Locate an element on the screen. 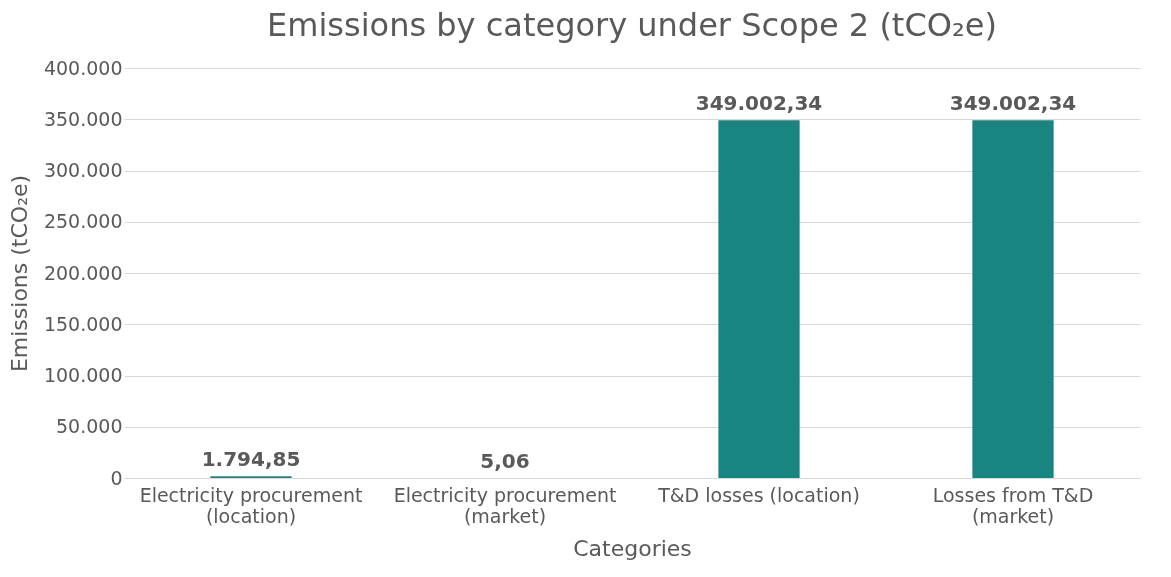 The image size is (1171, 577). y-tick-label: 300.000 is located at coordinates (83, 170).